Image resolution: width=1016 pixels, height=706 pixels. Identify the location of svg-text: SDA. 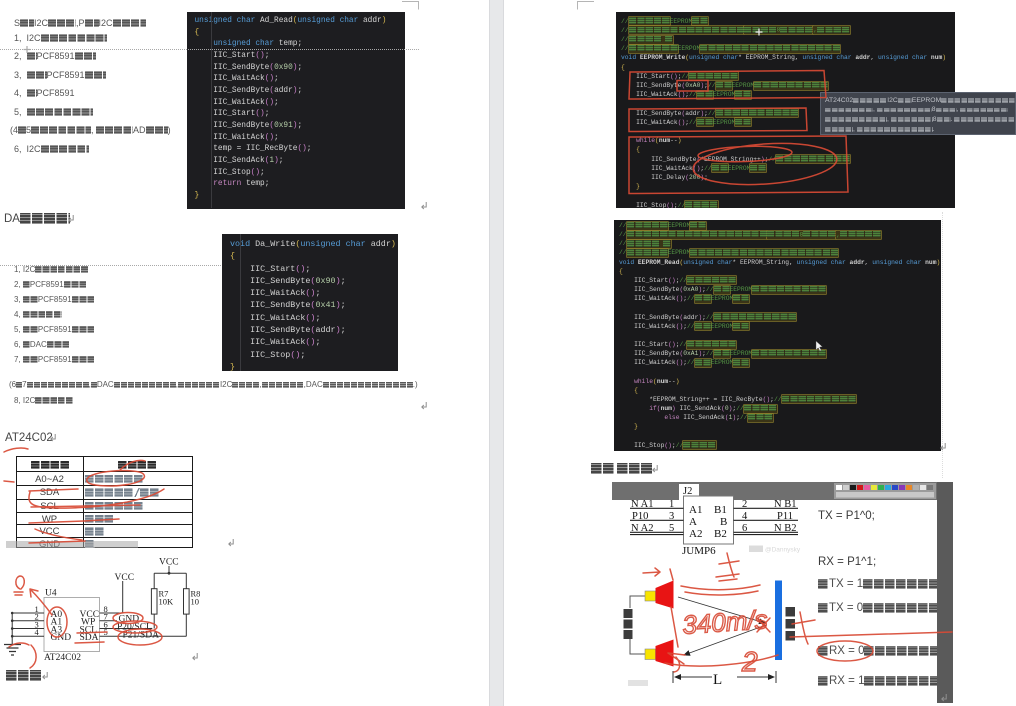
(89, 638).